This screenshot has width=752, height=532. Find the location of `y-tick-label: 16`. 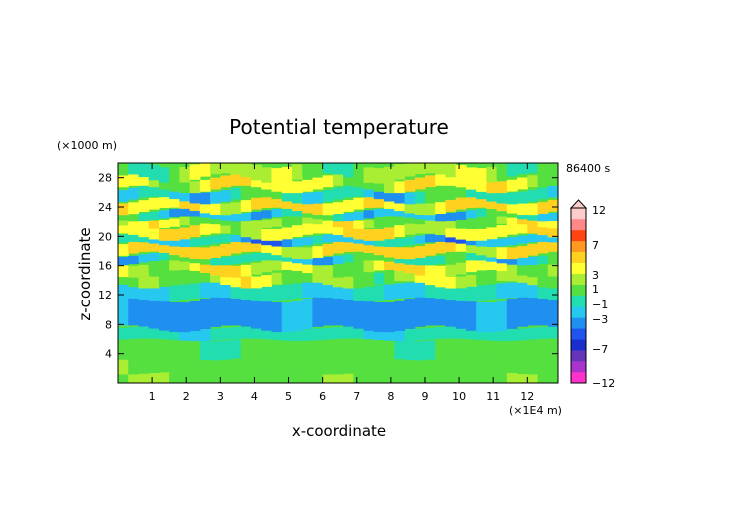

y-tick-label: 16 is located at coordinates (105, 266).